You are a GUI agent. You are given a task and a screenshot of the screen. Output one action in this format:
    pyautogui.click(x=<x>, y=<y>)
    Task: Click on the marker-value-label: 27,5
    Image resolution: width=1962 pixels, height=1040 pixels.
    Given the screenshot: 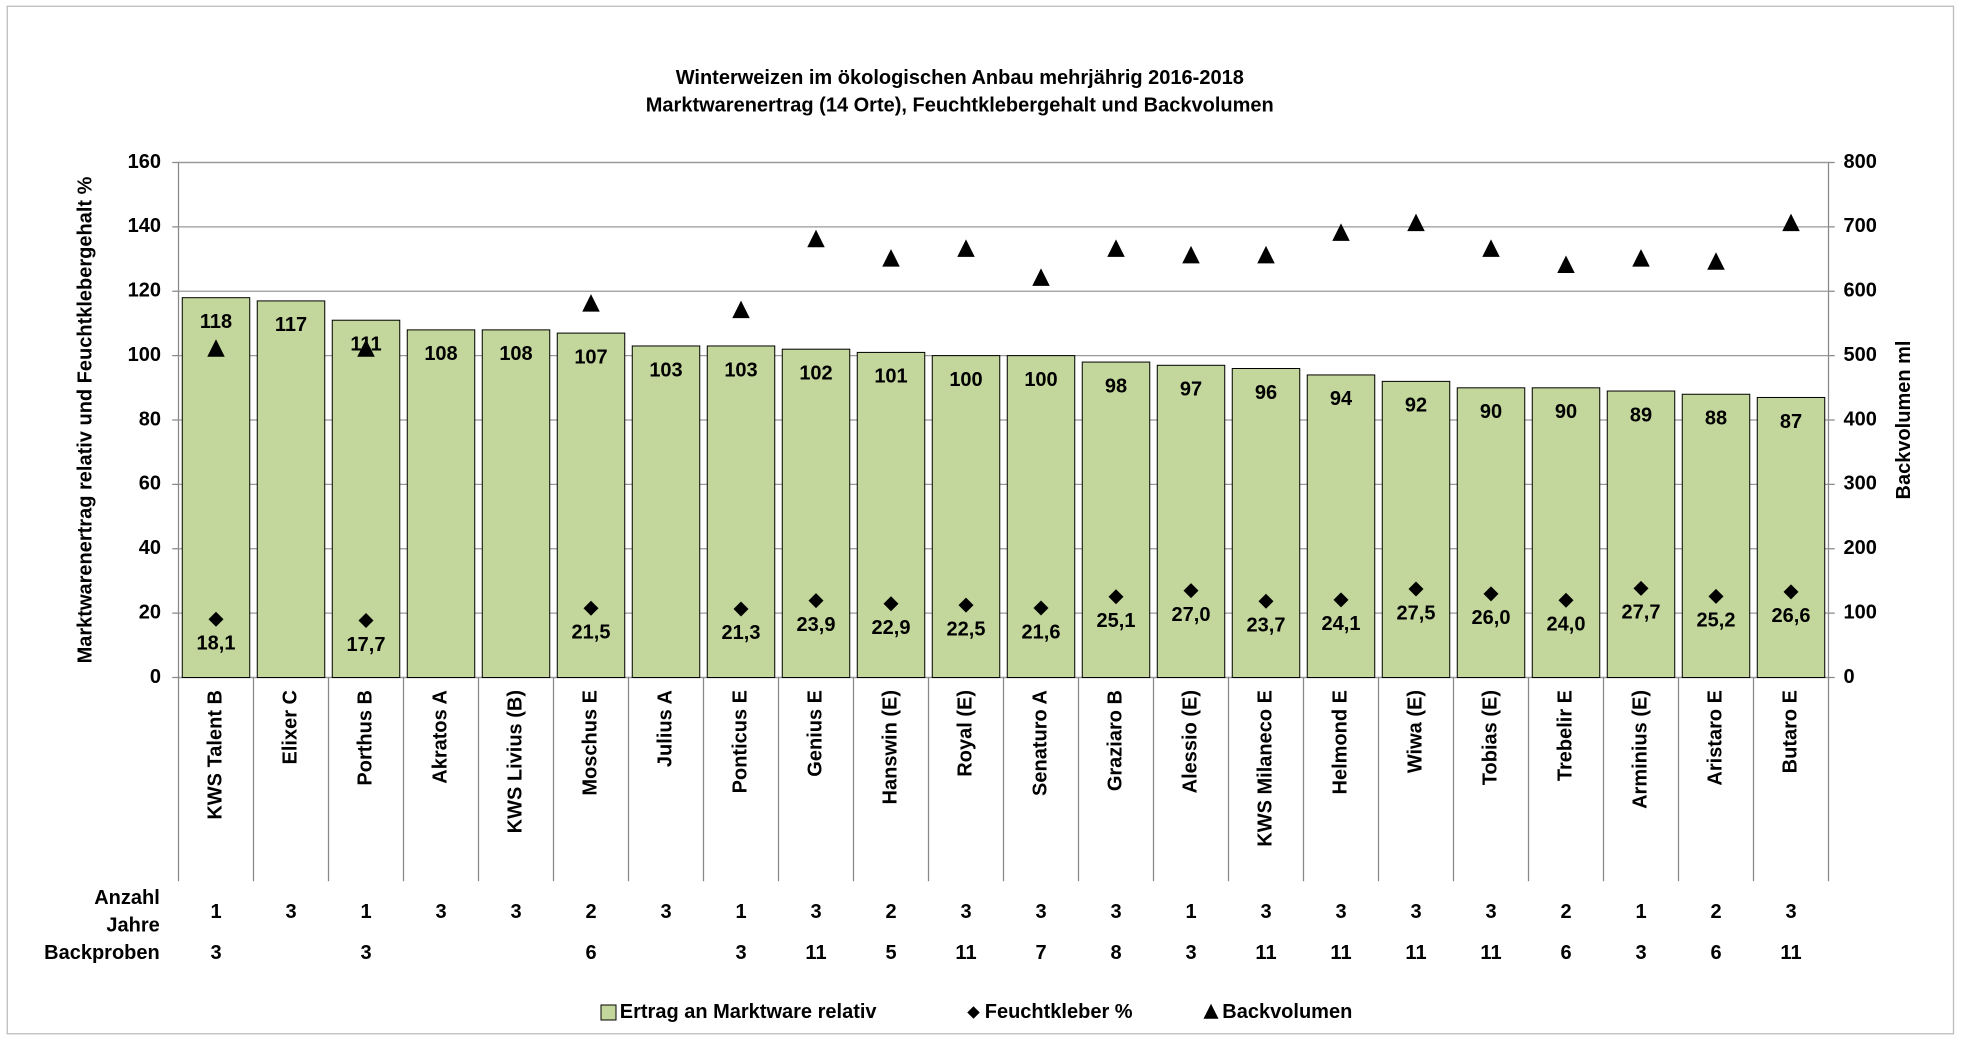 What is the action you would take?
    pyautogui.click(x=1416, y=613)
    